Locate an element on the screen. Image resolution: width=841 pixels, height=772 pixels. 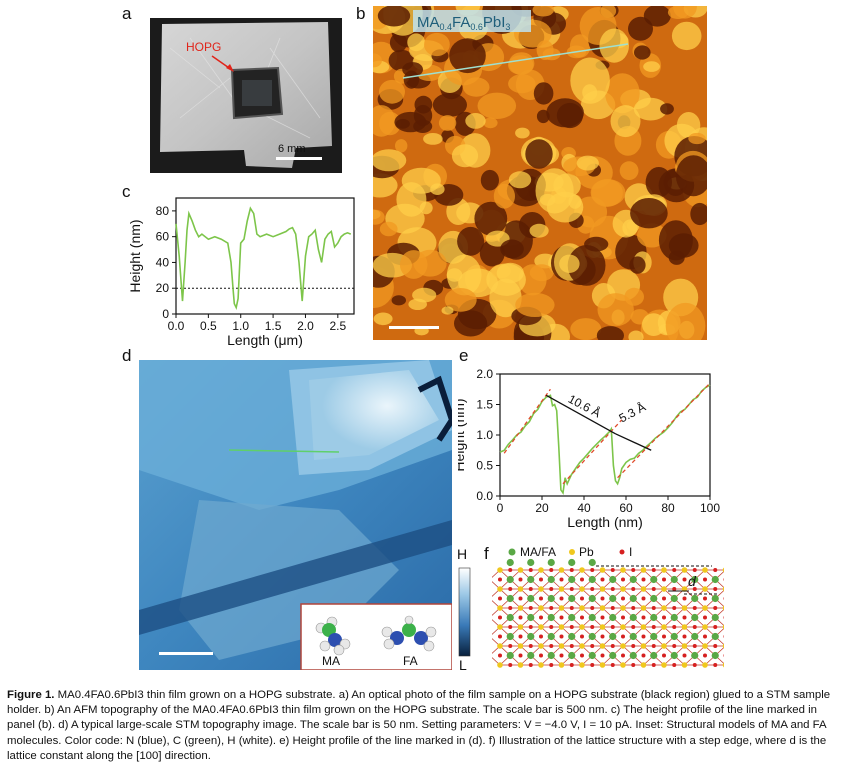
d-label: d is located at coordinates (692, 581).